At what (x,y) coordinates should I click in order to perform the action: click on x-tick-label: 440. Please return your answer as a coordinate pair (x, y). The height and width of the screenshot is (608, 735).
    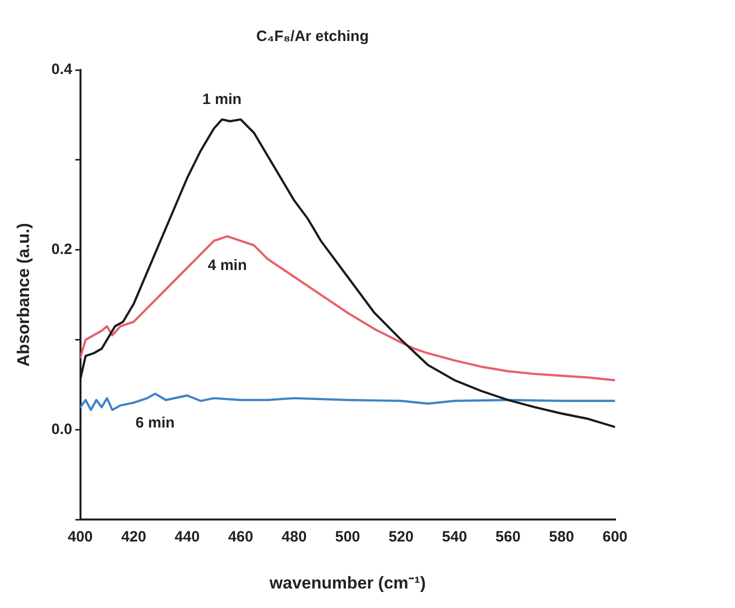
    Looking at the image, I should click on (187, 537).